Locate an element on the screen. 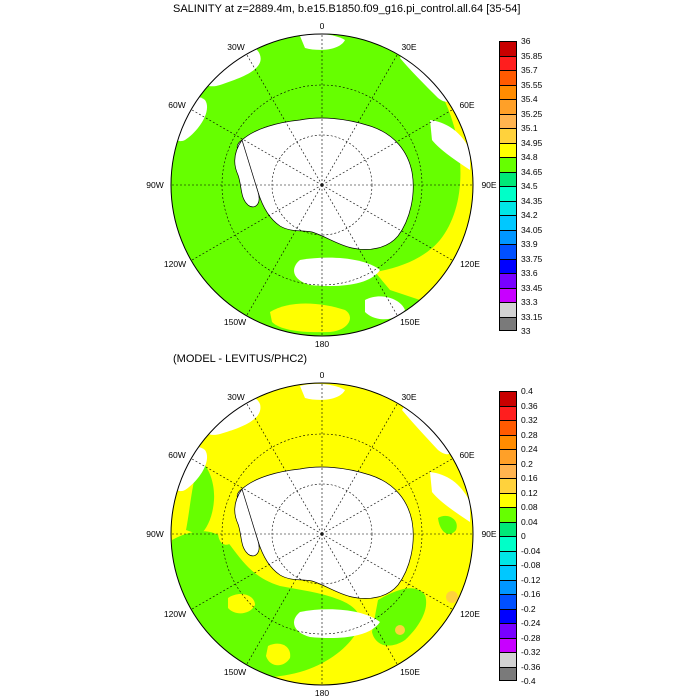 This screenshot has height=700, width=700. bottom-lon-30e-label: 30E is located at coordinates (409, 397).